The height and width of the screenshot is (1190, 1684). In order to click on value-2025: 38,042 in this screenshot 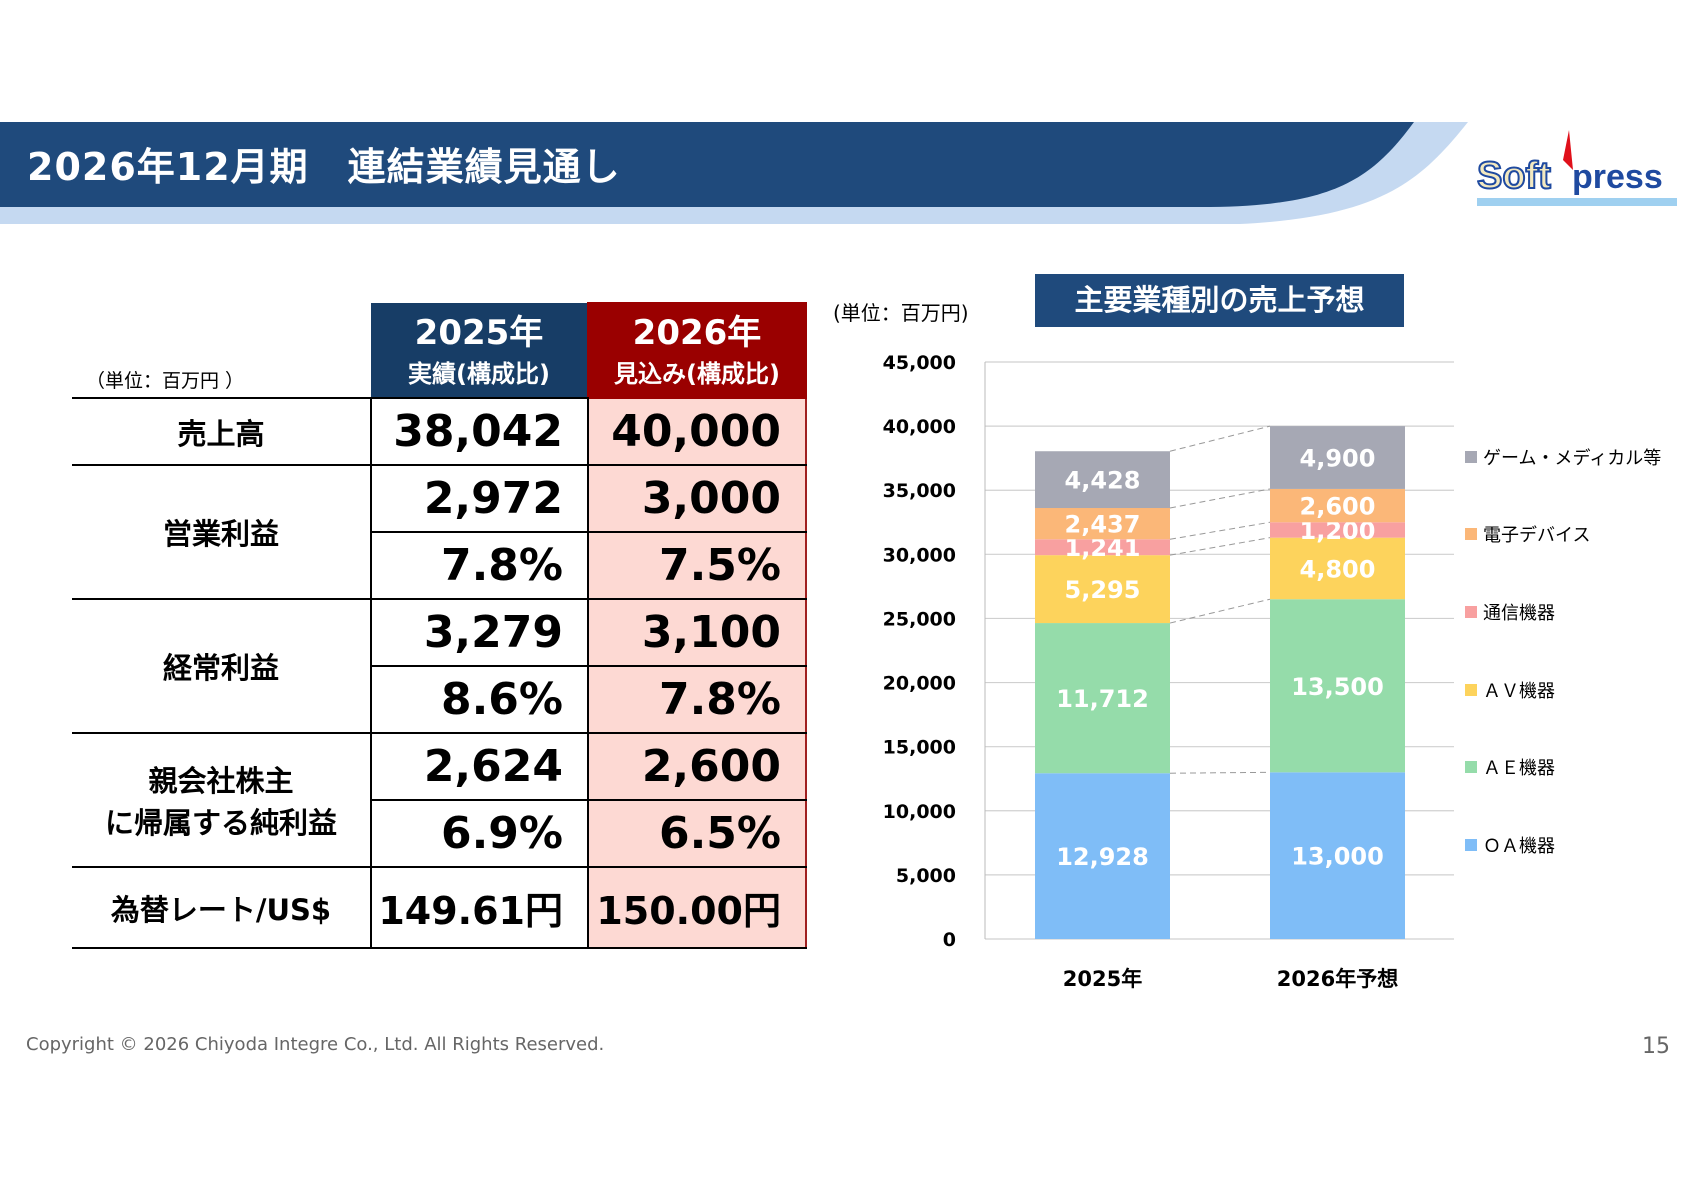, I will do `click(480, 431)`.